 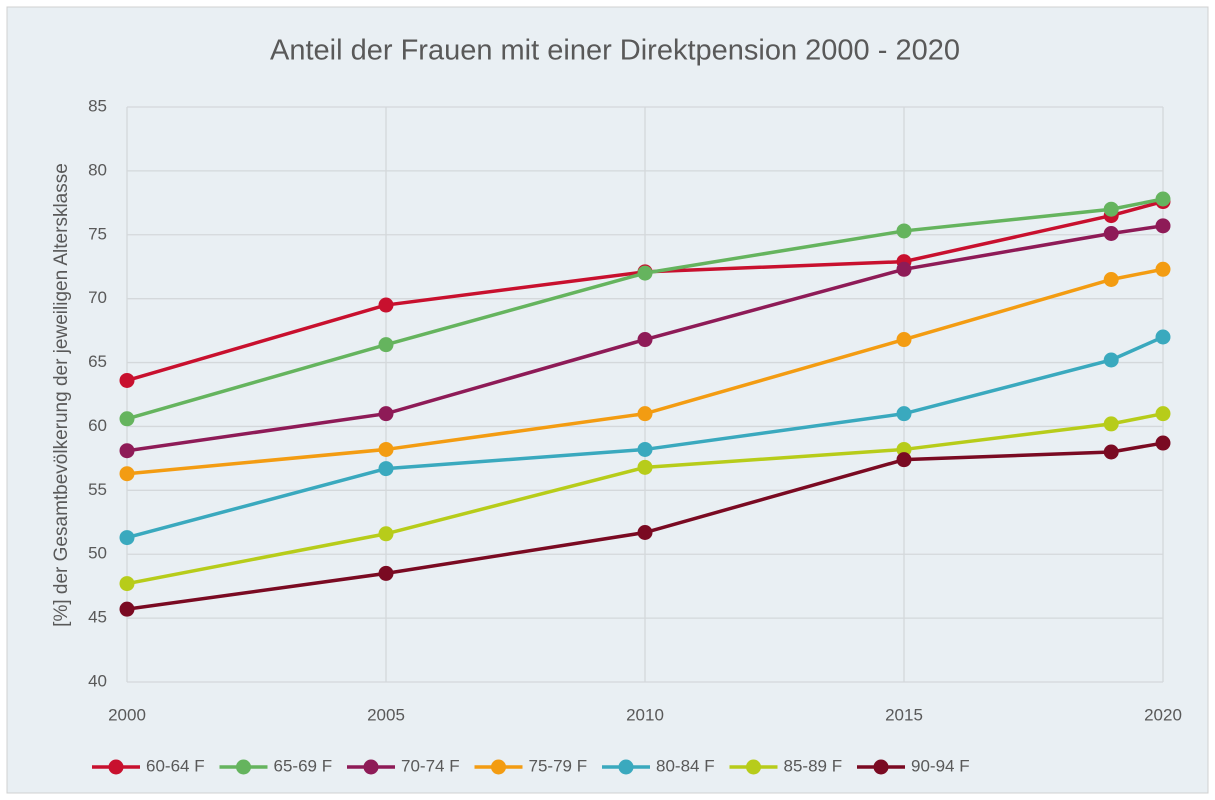 I want to click on y-tick-label: 50, so click(x=97, y=553).